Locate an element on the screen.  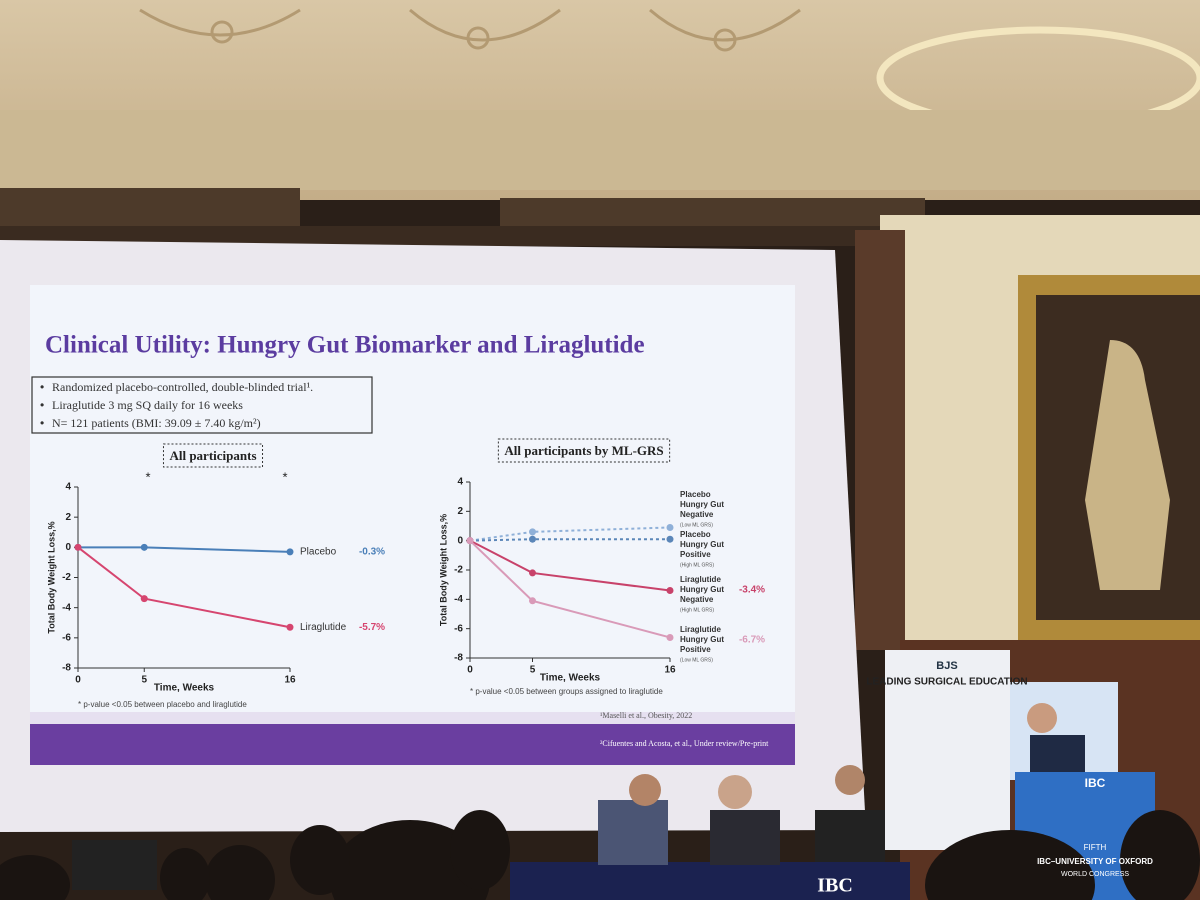
chart-title: All participants by ML-GRS is located at coordinates (583, 450).